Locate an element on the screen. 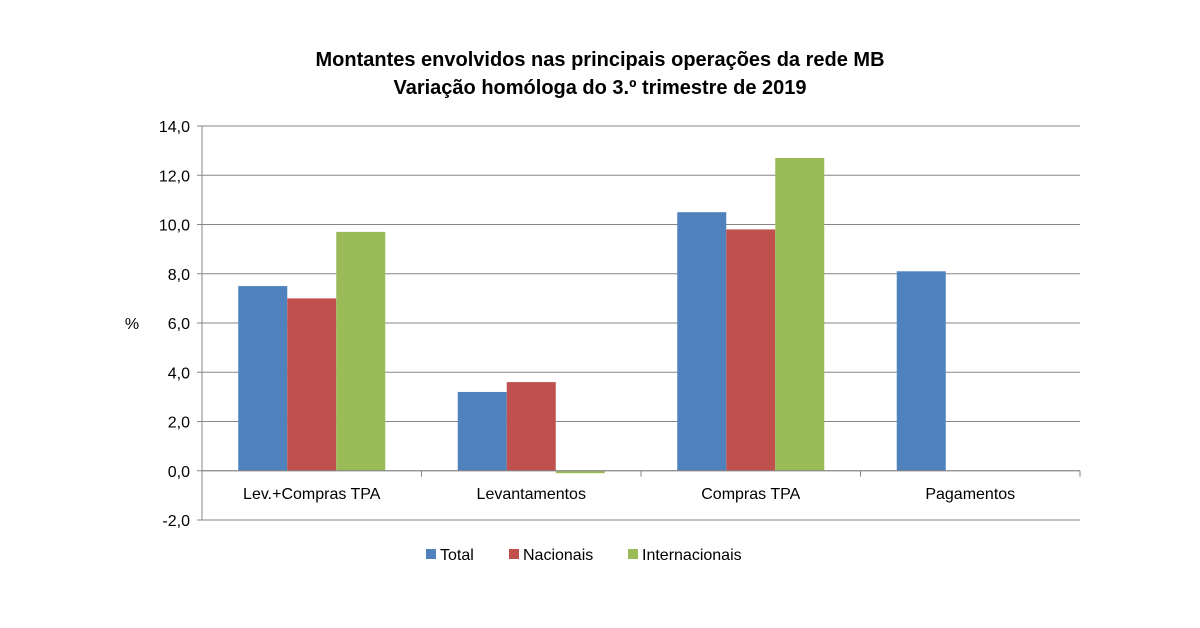 The width and height of the screenshot is (1200, 628). legend-entry-nacionais: Nacionais is located at coordinates (558, 555).